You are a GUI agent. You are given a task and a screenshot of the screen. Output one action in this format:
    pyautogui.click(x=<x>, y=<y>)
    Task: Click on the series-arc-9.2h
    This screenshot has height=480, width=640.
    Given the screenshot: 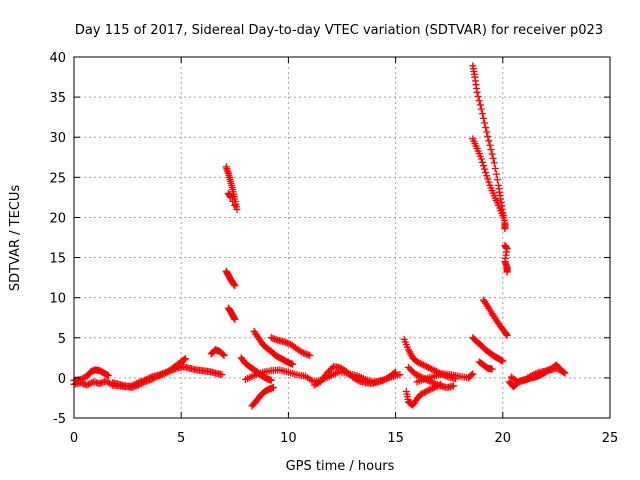 What is the action you would take?
    pyautogui.click(x=290, y=346)
    